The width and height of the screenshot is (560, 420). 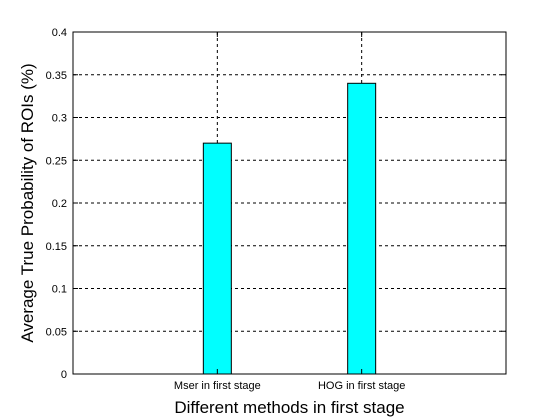 I want to click on y-tick-label: 0.2, so click(x=59, y=204).